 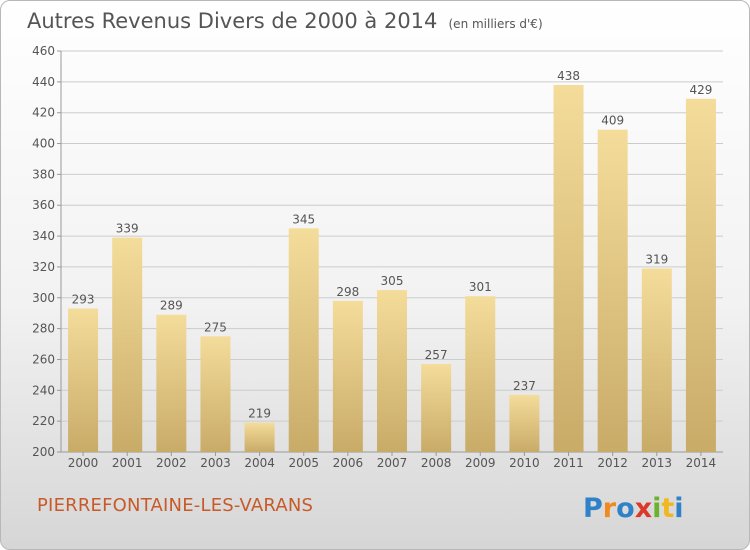 What do you see at coordinates (657, 463) in the screenshot?
I see `x-tick-label: 2013` at bounding box center [657, 463].